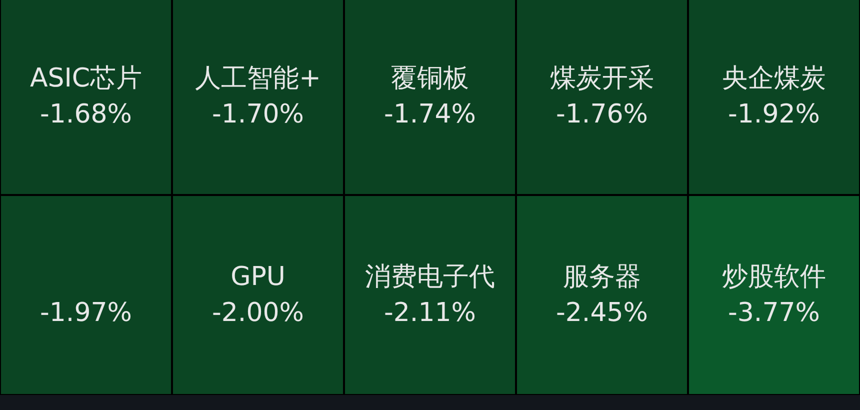 This screenshot has width=860, height=410. Describe the element at coordinates (774, 277) in the screenshot. I see `category-label: 炒股软件` at that location.